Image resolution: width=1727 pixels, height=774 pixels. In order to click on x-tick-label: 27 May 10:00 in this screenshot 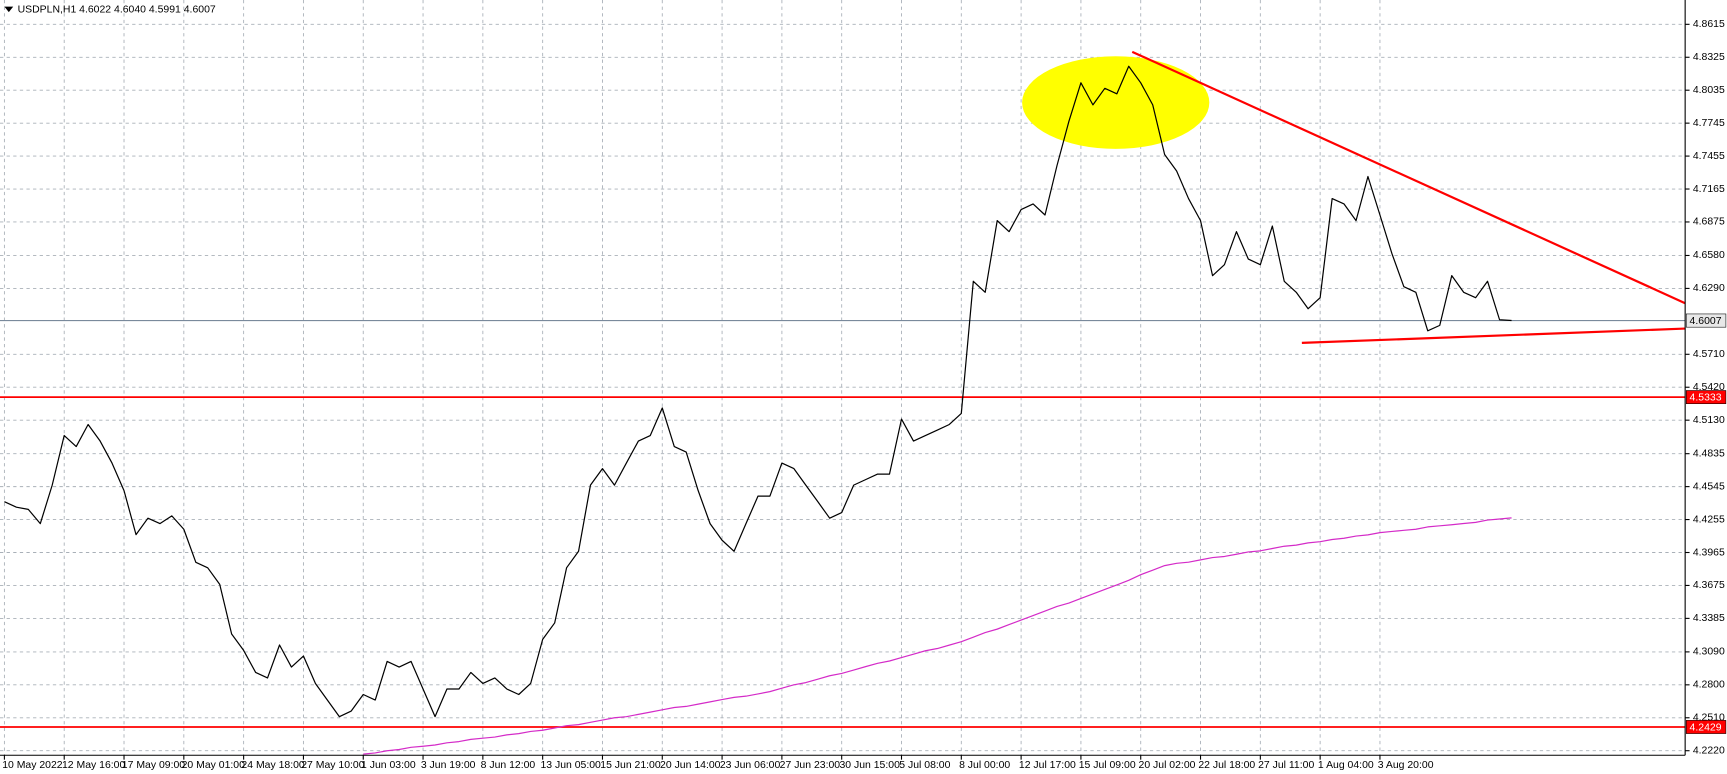, I will do `click(332, 765)`.